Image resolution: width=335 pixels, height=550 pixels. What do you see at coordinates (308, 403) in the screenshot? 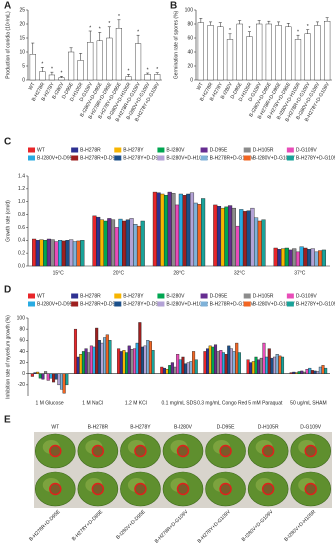
I see `x-tick-label: 50 ug/mL SHAM` at bounding box center [308, 403].